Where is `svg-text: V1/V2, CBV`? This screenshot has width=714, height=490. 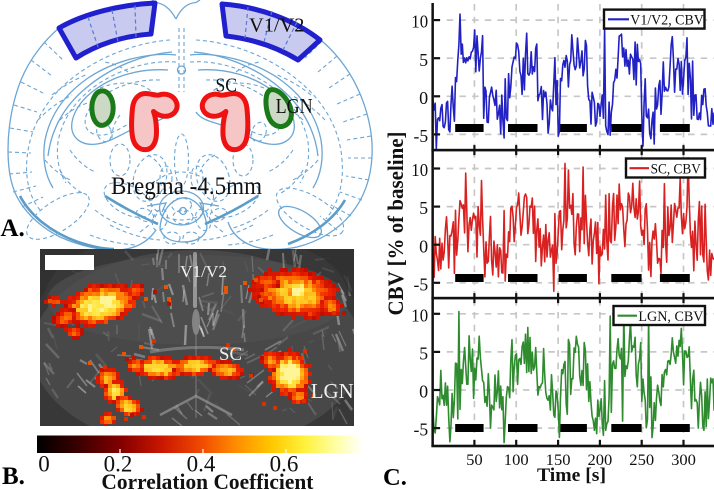 svg-text: V1/V2, CBV is located at coordinates (667, 21).